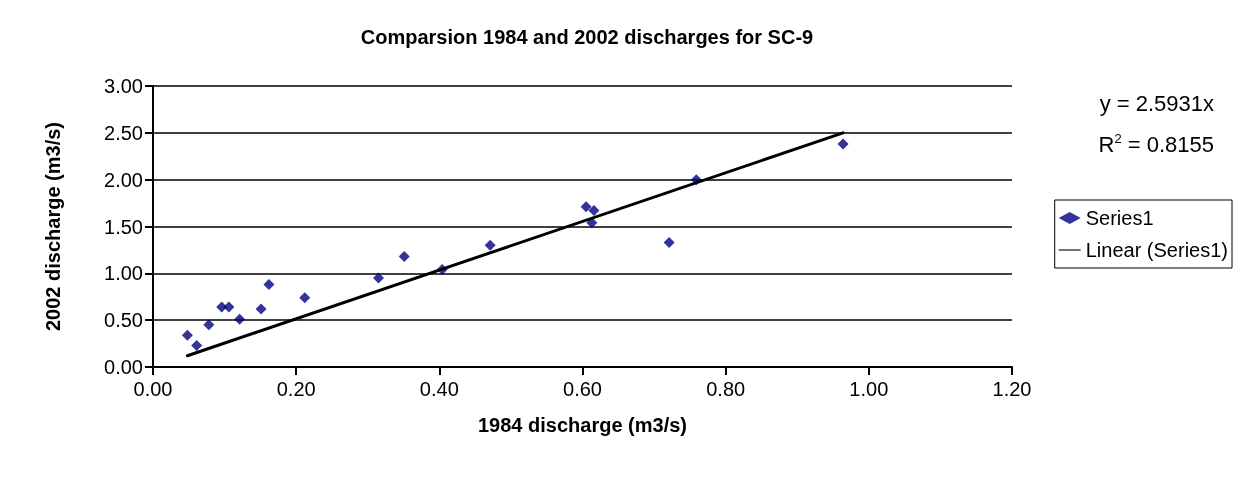 Image resolution: width=1236 pixels, height=497 pixels. I want to click on y-tick-label: 3.00, so click(123, 86).